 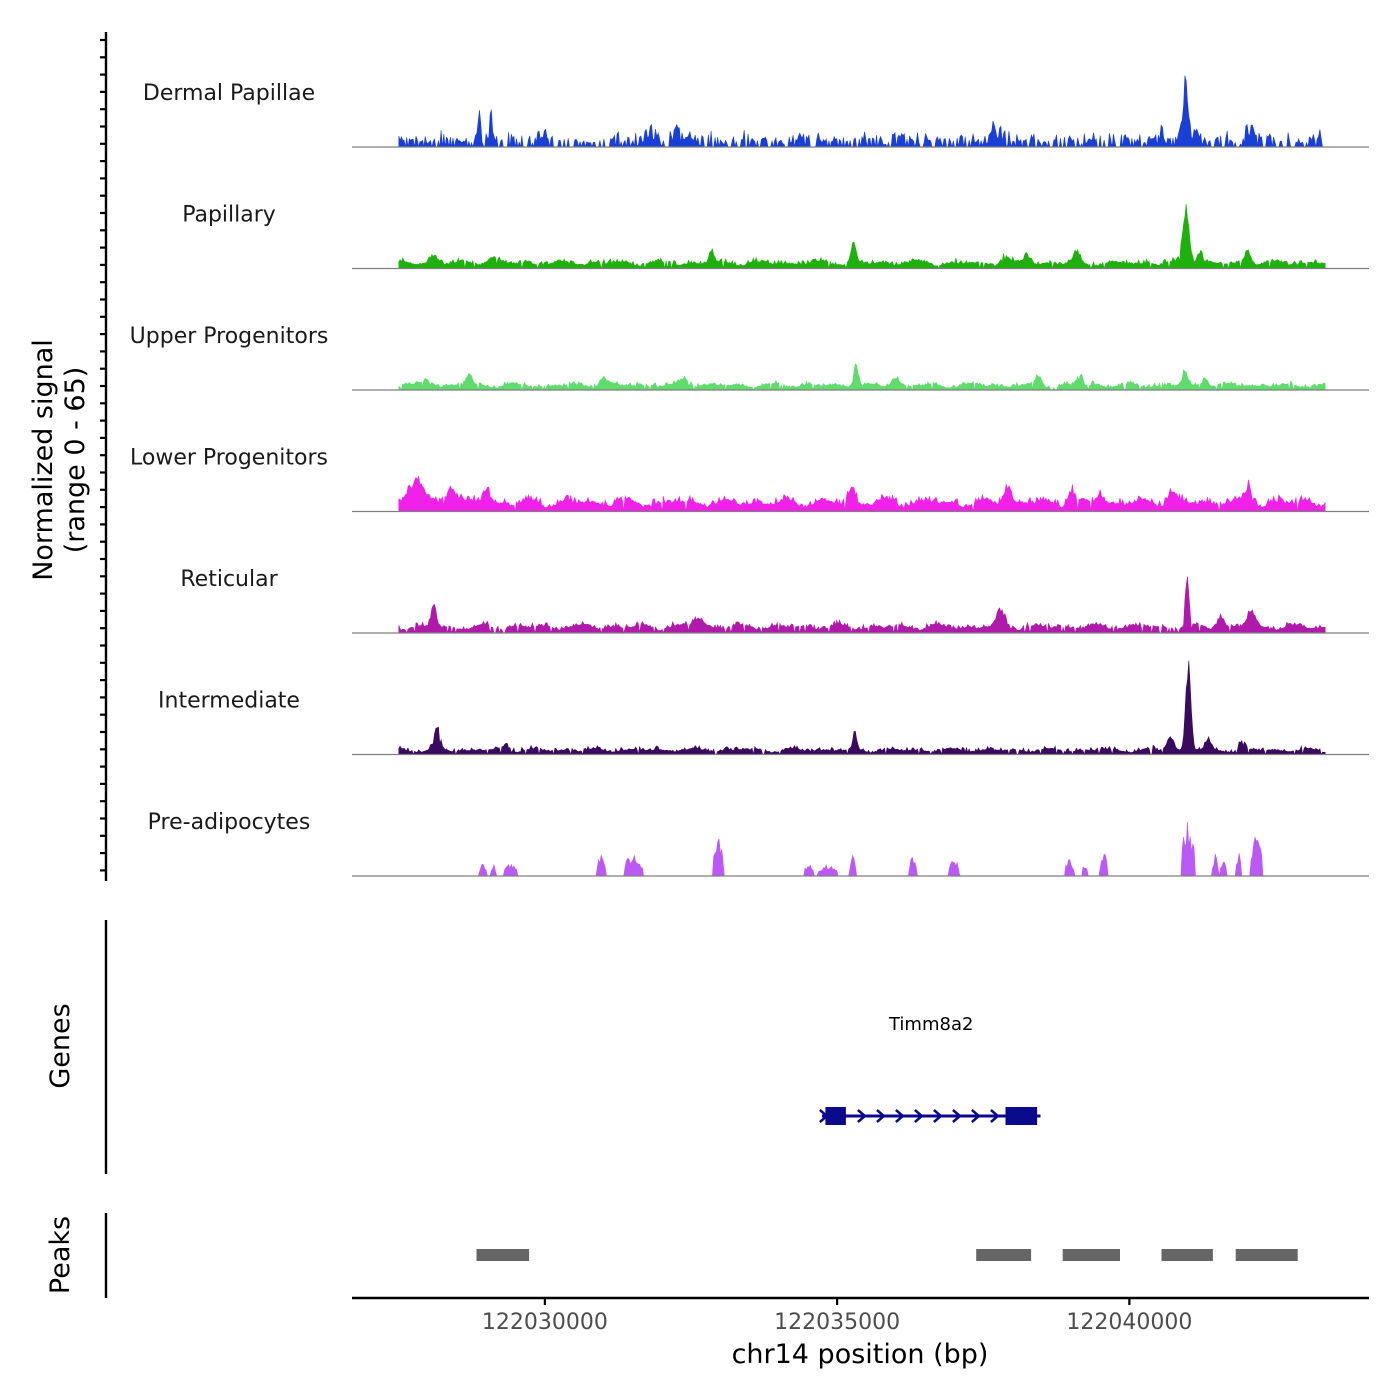 I want to click on x-axis-ticks: 122030000 122035000 122040000, so click(x=837, y=1316).